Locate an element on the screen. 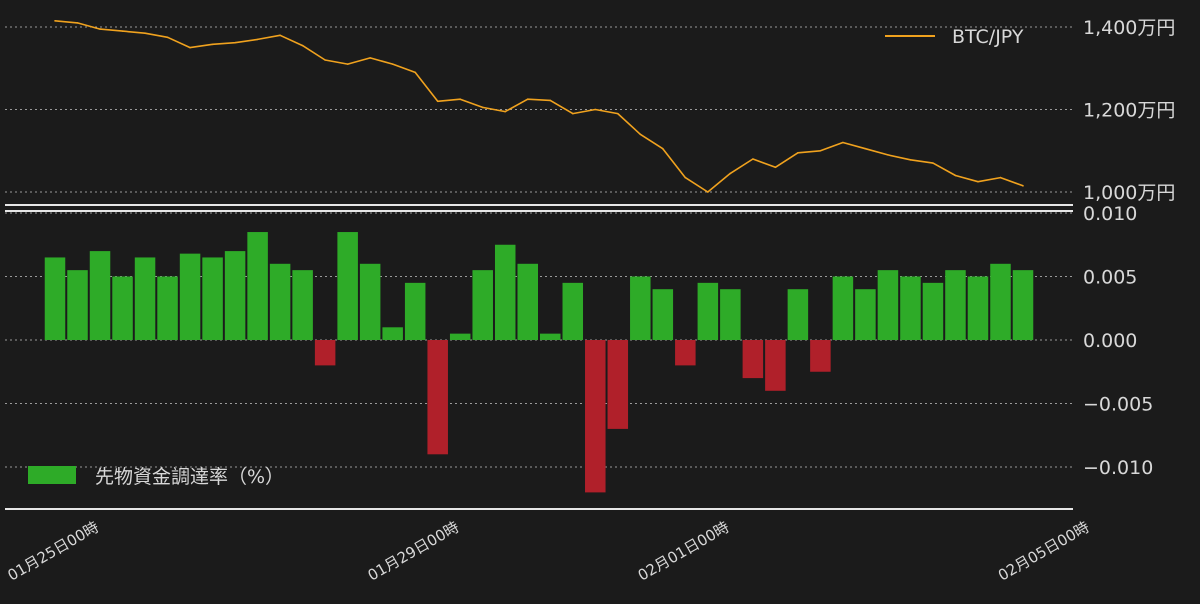 This screenshot has height=604, width=1200. funding-tick-label: −0.010 is located at coordinates (1118, 468).